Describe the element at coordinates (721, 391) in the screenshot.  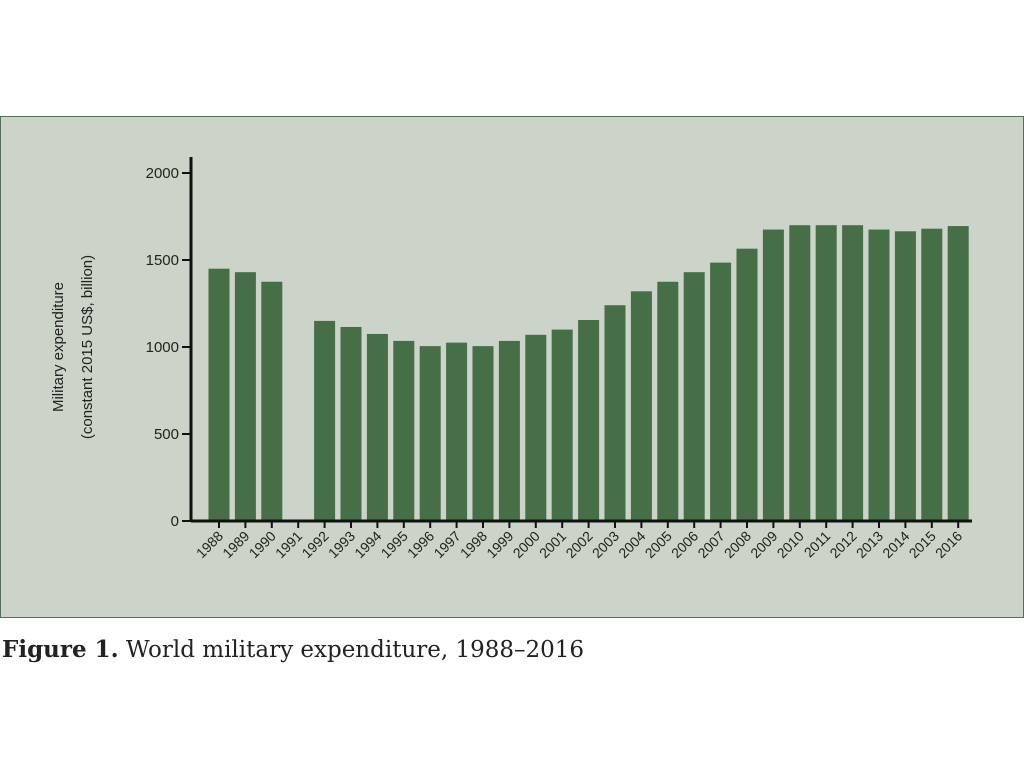
I see `bar-2007` at that location.